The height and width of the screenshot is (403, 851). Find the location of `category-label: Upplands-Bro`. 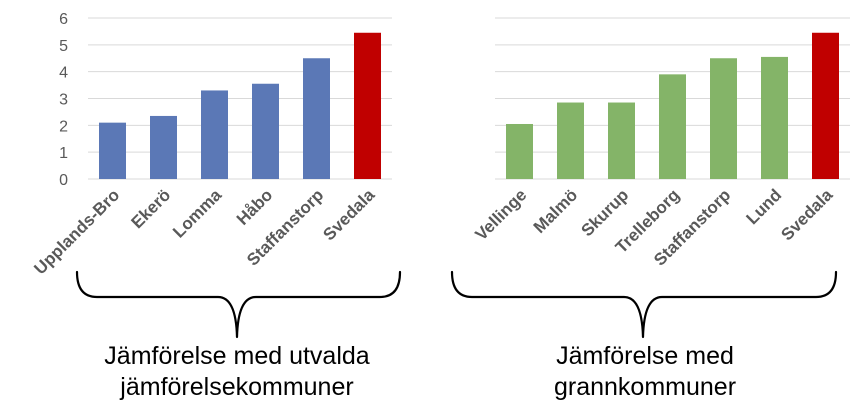

category-label: Upplands-Bro is located at coordinates (76, 231).